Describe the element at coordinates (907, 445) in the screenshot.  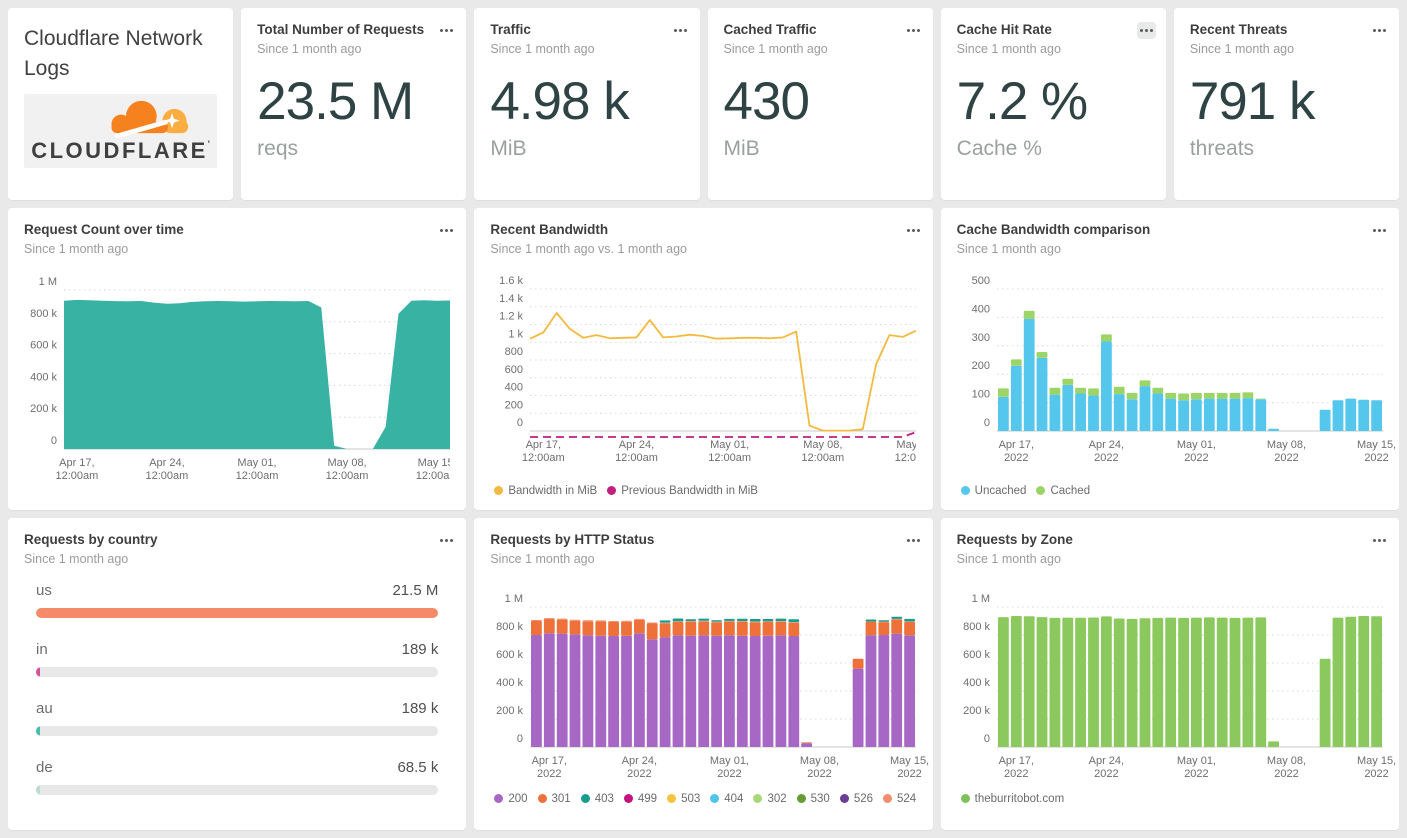
I see `x-tick-label: May 15,` at that location.